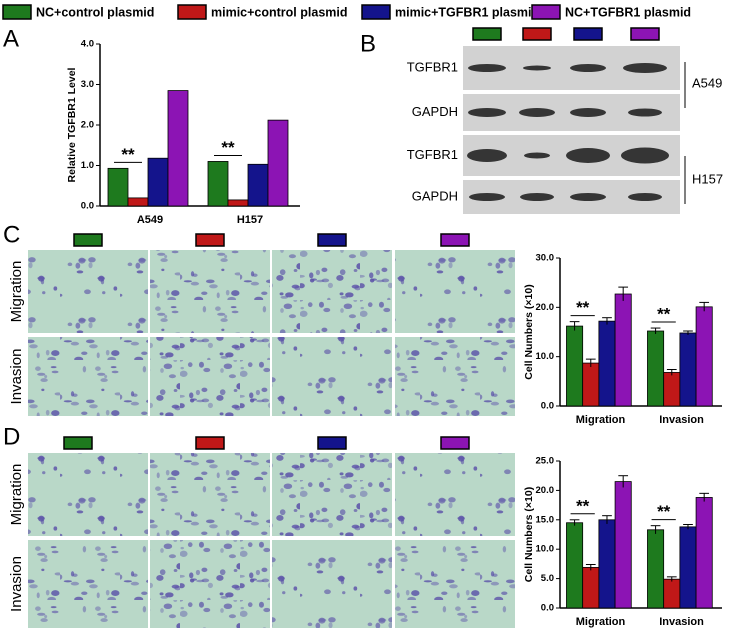  I want to click on blot-row-label: GAPDH, so click(435, 111).